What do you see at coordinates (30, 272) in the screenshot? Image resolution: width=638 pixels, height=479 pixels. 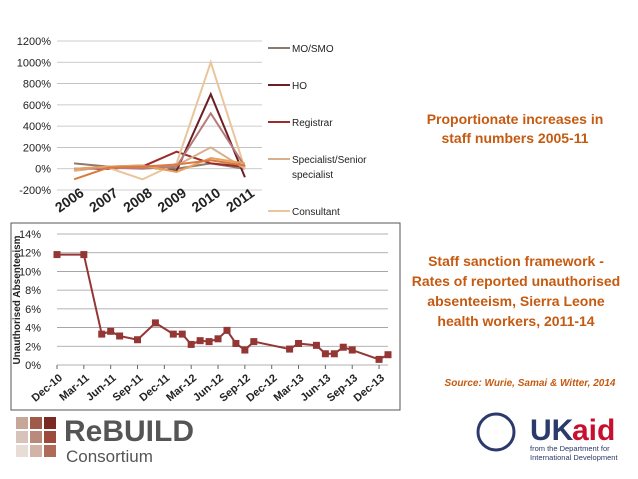 I see `y-tick-label: 10%` at bounding box center [30, 272].